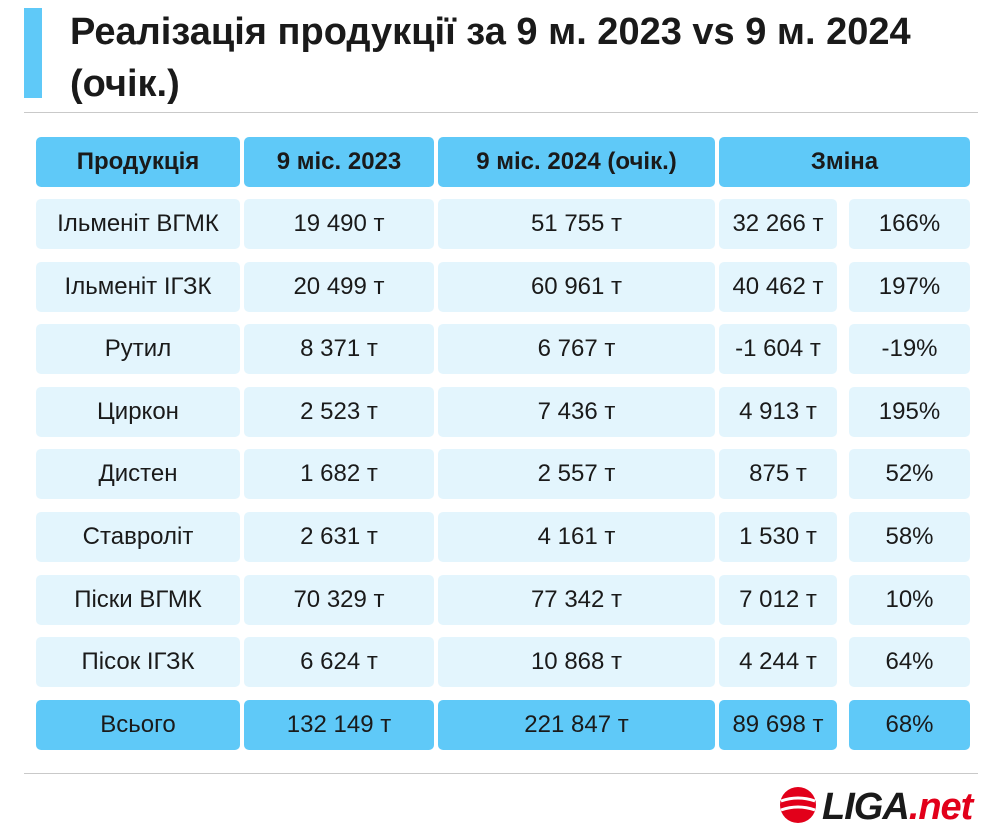 The width and height of the screenshot is (1002, 835). What do you see at coordinates (501, 773) in the screenshot?
I see `bottom-divider` at bounding box center [501, 773].